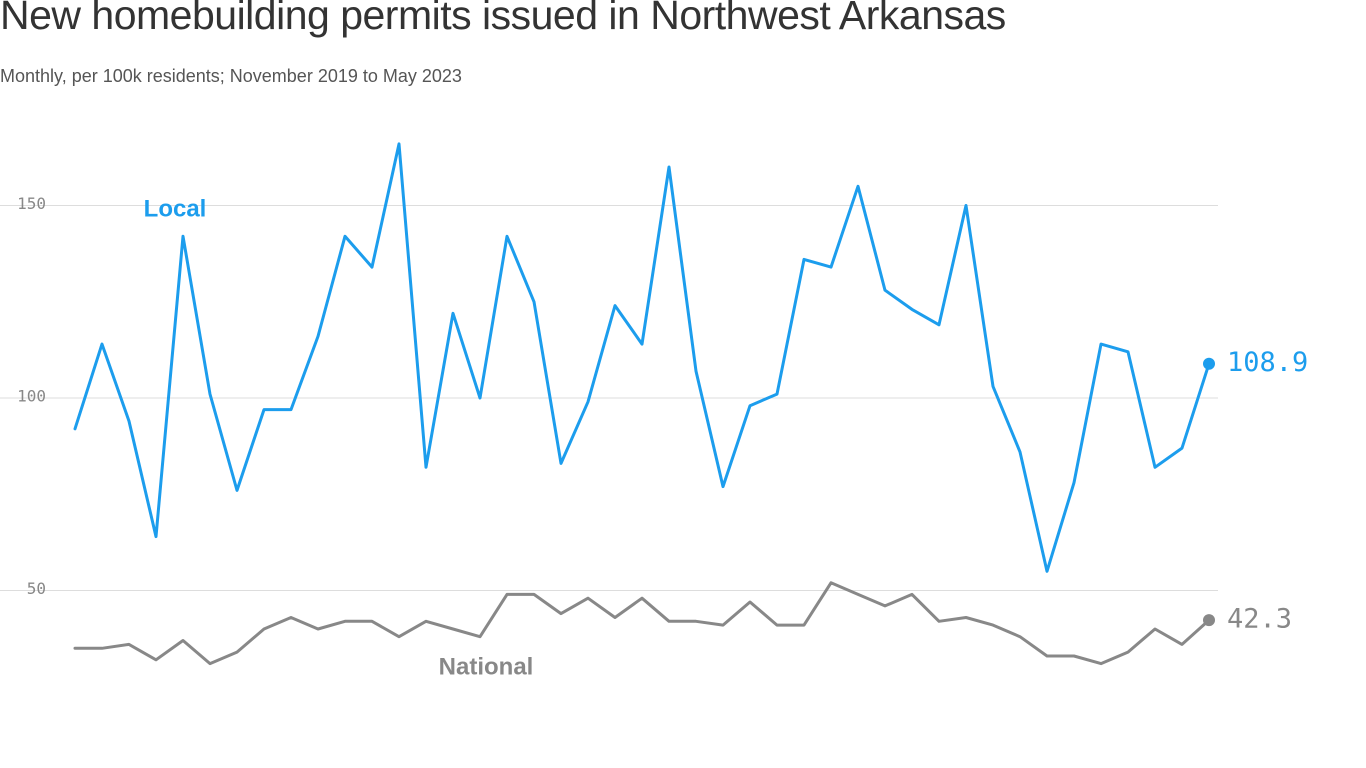 The width and height of the screenshot is (1366, 768). I want to click on end-point-national, so click(1209, 620).